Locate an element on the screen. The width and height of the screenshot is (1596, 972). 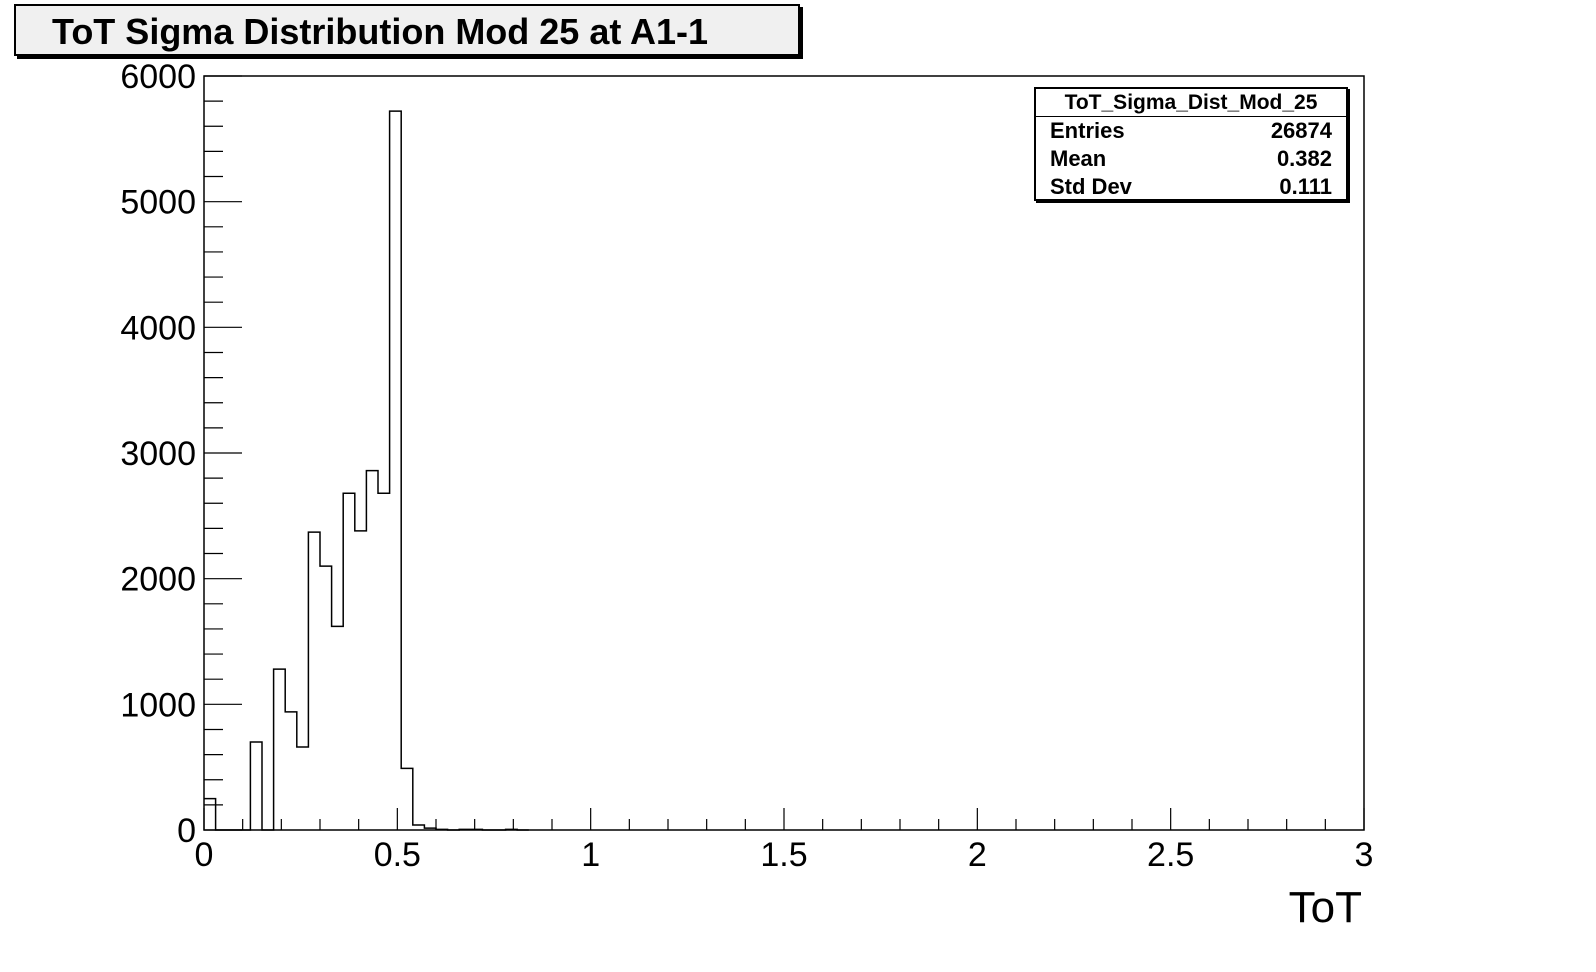
chart-title-box: ToT Sigma Distribution Mod 25 at A1-1 is located at coordinates (407, 30).